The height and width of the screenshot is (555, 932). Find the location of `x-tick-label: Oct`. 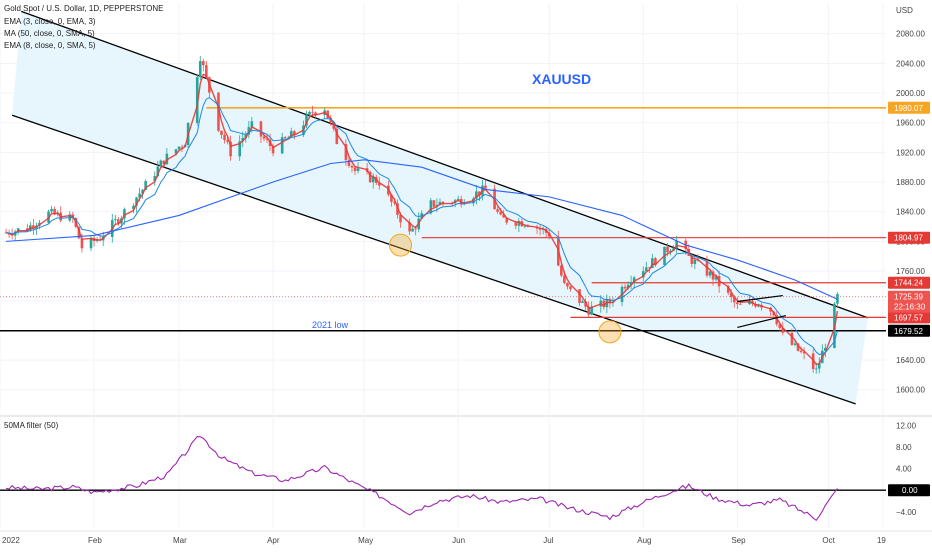

x-tick-label: Oct is located at coordinates (828, 540).